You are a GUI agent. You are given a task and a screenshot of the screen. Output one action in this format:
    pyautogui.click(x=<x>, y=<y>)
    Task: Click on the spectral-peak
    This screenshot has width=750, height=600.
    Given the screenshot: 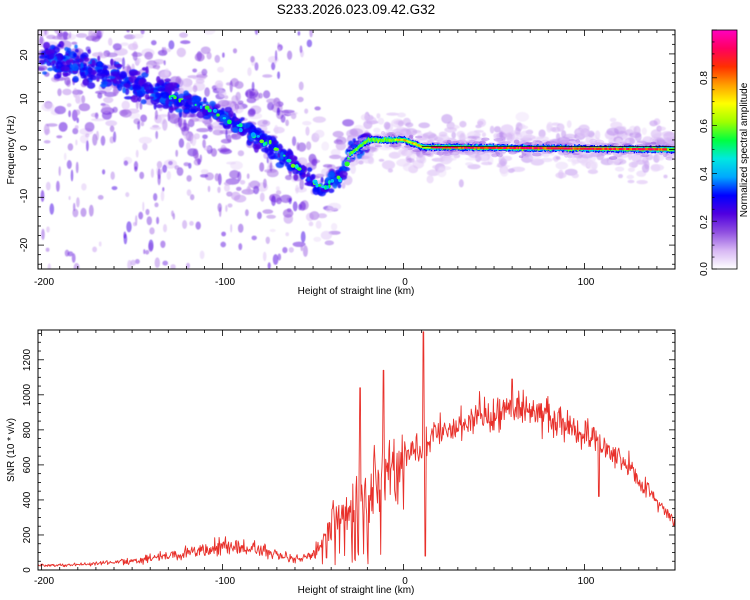 What is the action you would take?
    pyautogui.click(x=224, y=118)
    